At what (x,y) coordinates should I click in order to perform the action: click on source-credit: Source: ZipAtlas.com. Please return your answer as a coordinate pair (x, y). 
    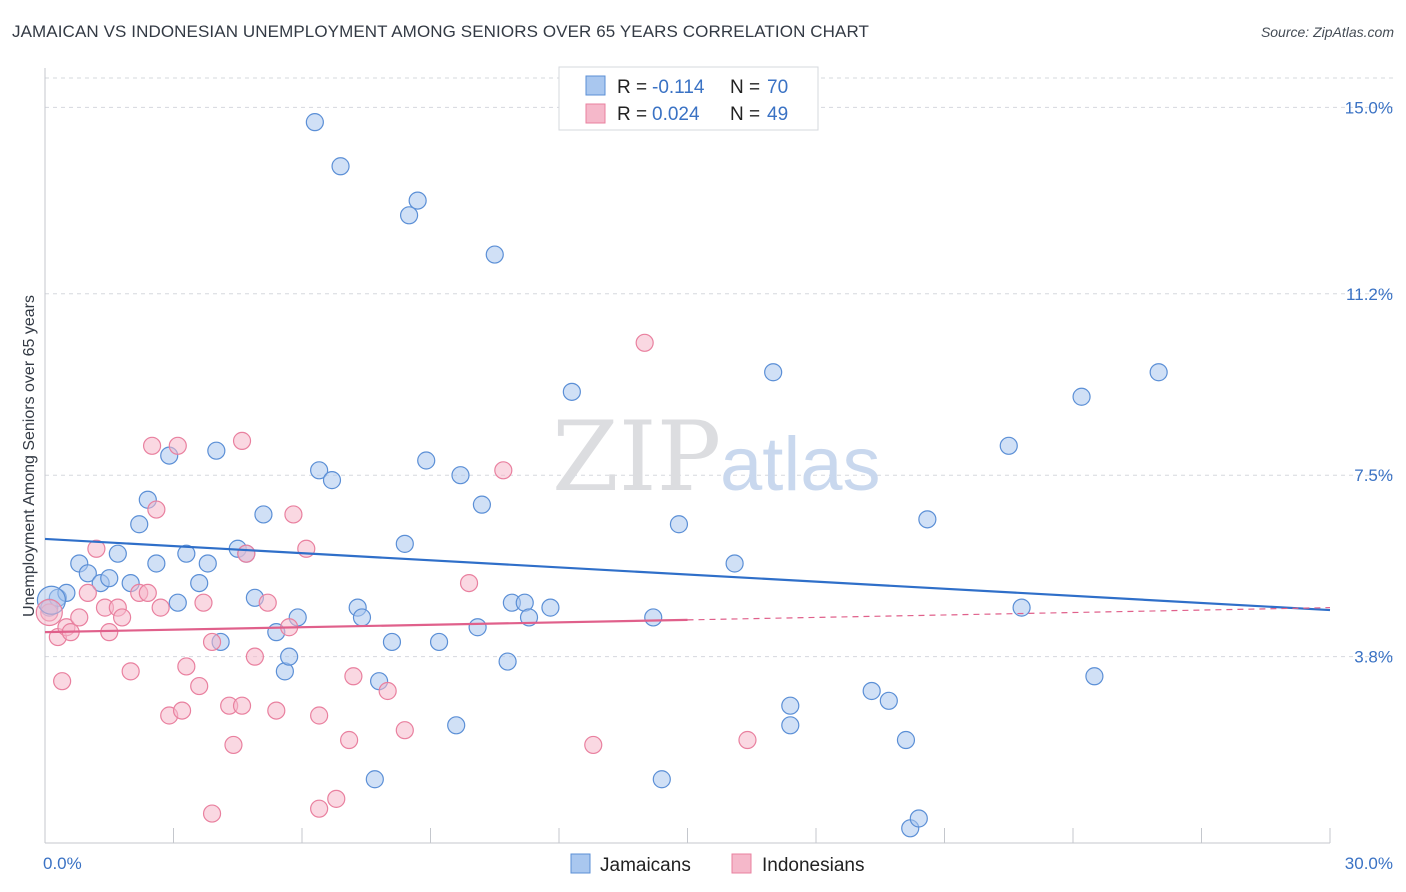
    Looking at the image, I should click on (1327, 32).